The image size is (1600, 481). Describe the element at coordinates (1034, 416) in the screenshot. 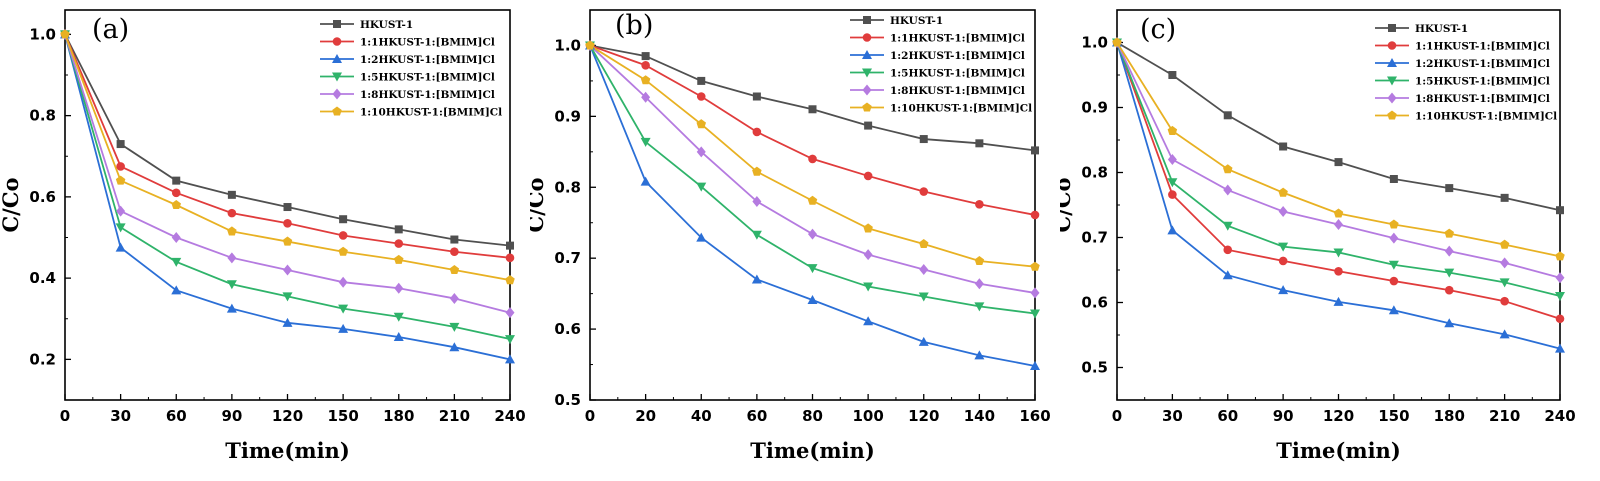

I see `x-tick-label: 160` at that location.